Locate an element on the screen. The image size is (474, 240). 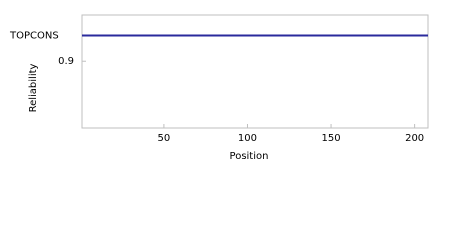
y-tick-label: 0.9 is located at coordinates (66, 61).